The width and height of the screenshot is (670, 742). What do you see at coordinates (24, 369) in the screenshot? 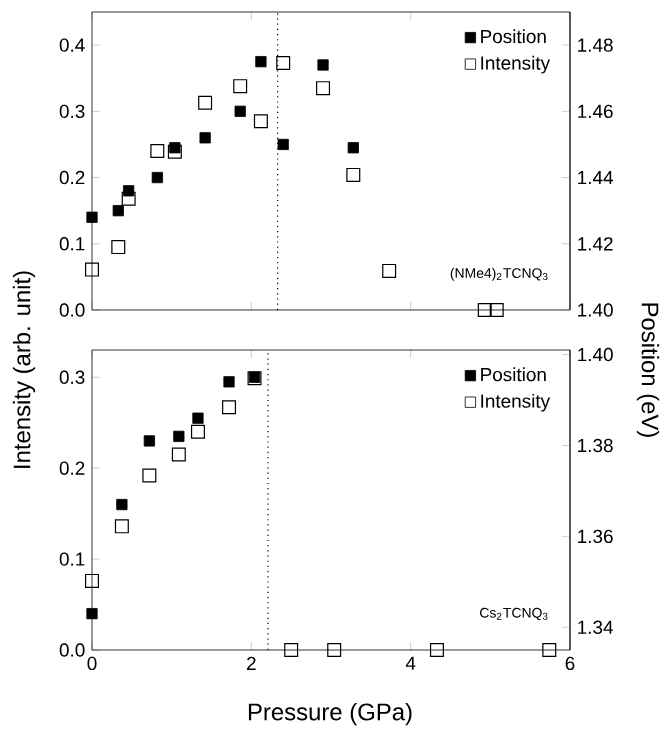
I see `y-axis-title: Intensity (arb. unit)` at bounding box center [24, 369].